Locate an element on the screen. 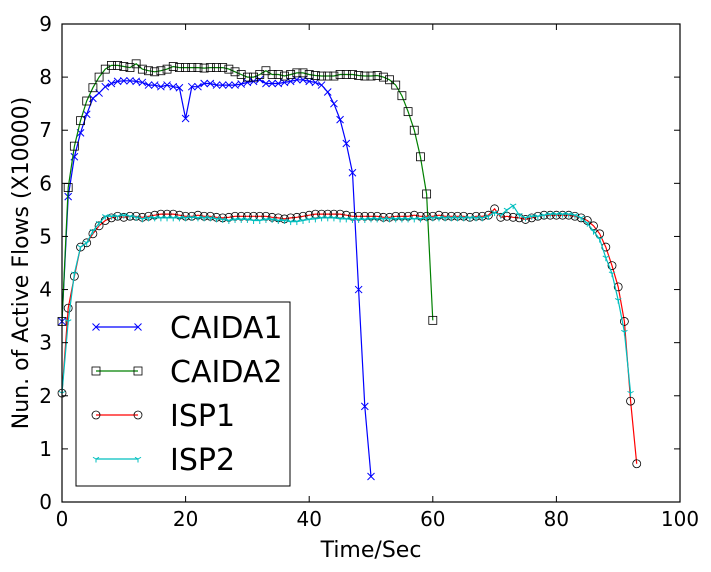 The image size is (711, 572). y-tick-label: 0 is located at coordinates (45, 502).